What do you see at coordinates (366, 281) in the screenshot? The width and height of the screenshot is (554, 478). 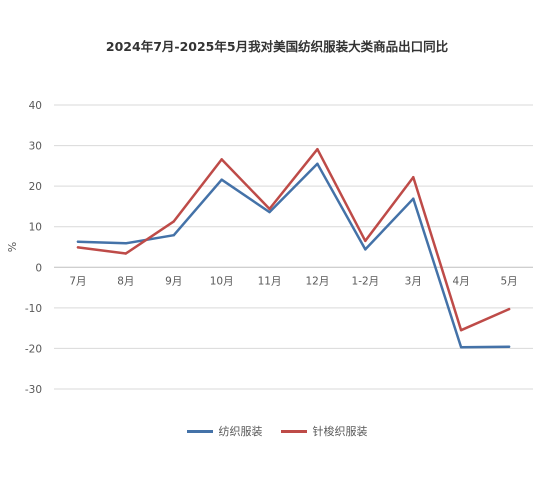 I see `x-tick-label: 1-2月` at bounding box center [366, 281].